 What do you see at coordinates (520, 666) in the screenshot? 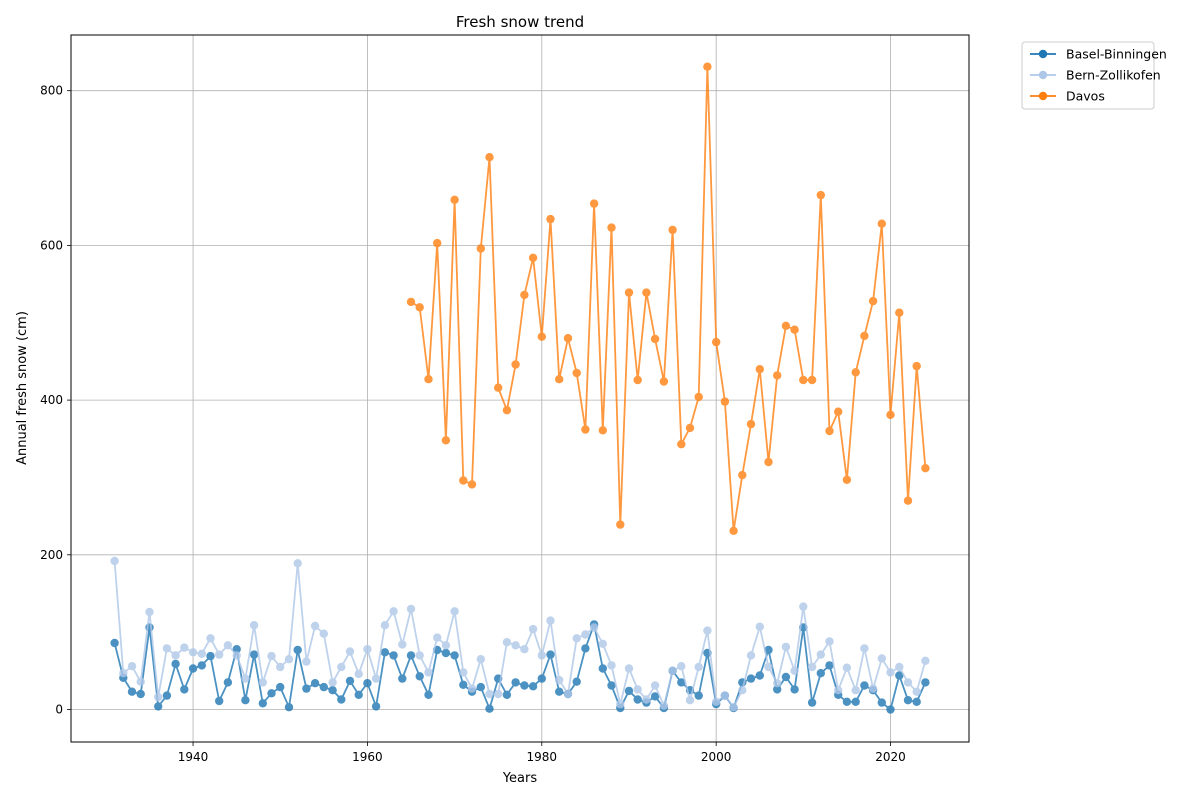
I see `series-line-basel-binningen` at bounding box center [520, 666].